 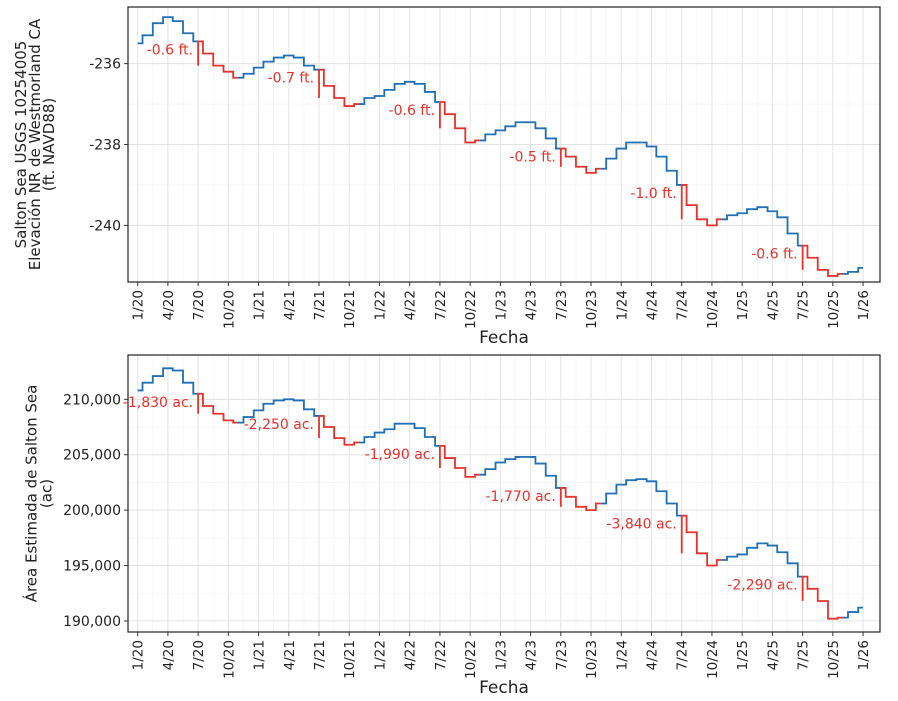 What do you see at coordinates (290, 305) in the screenshot?
I see `x-tick-label: 4/21` at bounding box center [290, 305].